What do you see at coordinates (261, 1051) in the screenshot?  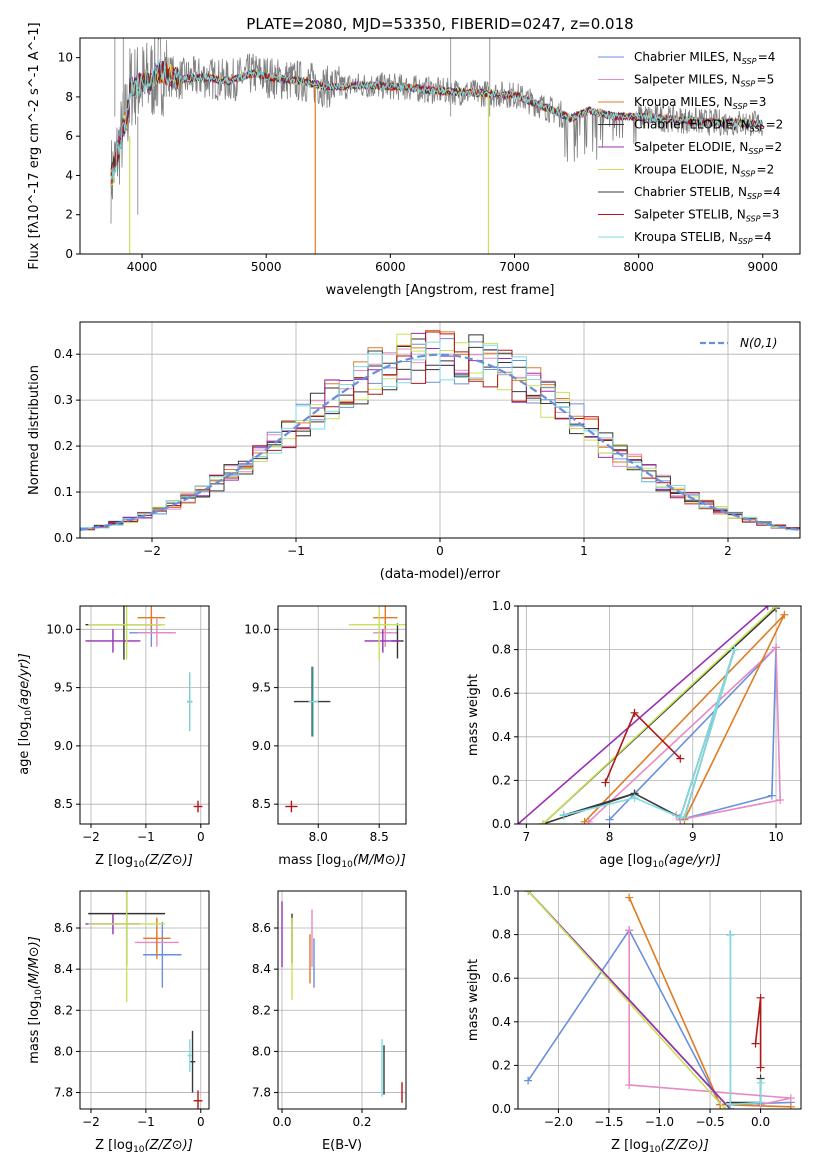 I see `y-tick-label: 8.0` at bounding box center [261, 1051].